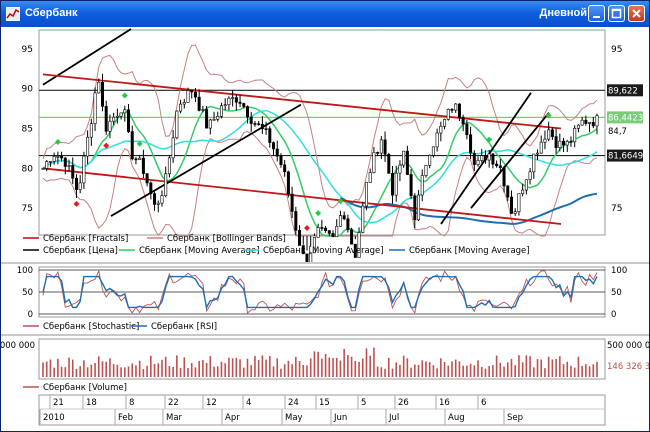 The height and width of the screenshot is (432, 650). I want to click on day-label: 24, so click(293, 403).